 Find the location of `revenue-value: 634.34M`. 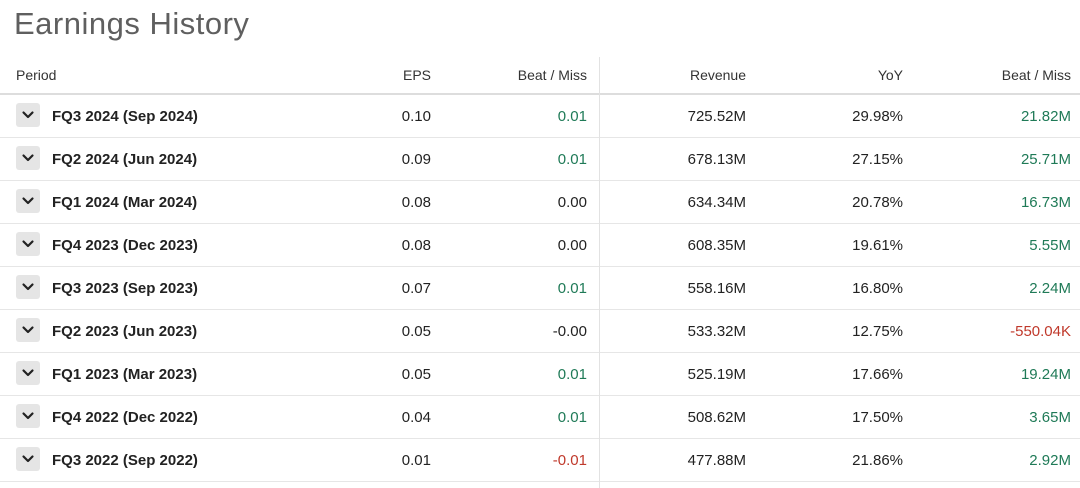

revenue-value: 634.34M is located at coordinates (716, 202).